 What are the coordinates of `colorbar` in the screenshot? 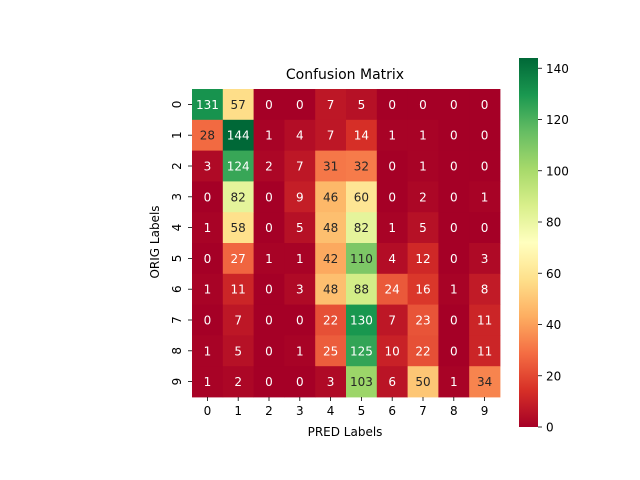 It's located at (528, 242).